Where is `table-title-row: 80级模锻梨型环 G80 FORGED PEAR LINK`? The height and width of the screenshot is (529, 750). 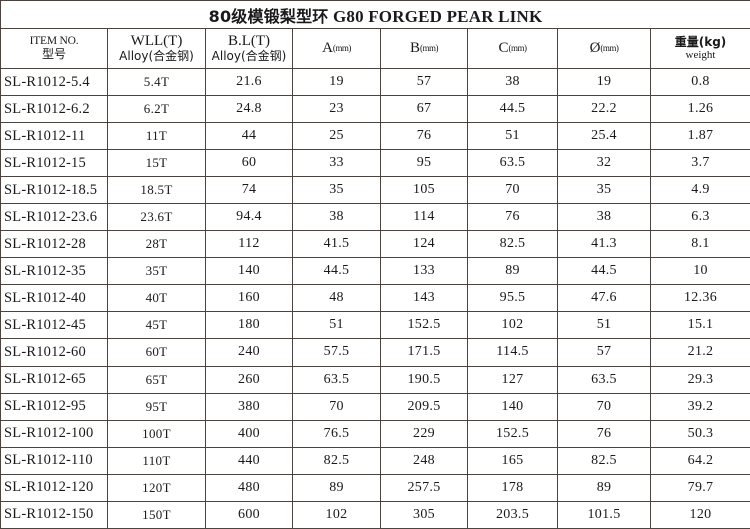 table-title-row: 80级模锻梨型环 G80 FORGED PEAR LINK is located at coordinates (375, 14).